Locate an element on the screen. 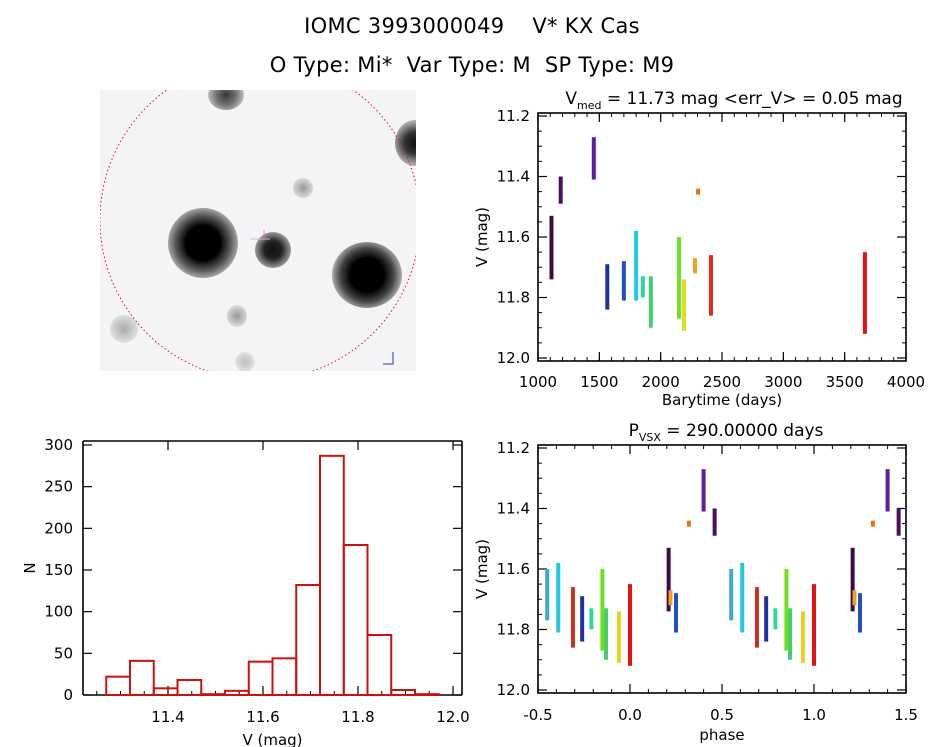 The height and width of the screenshot is (747, 944). y-axis-label: N is located at coordinates (30, 567).